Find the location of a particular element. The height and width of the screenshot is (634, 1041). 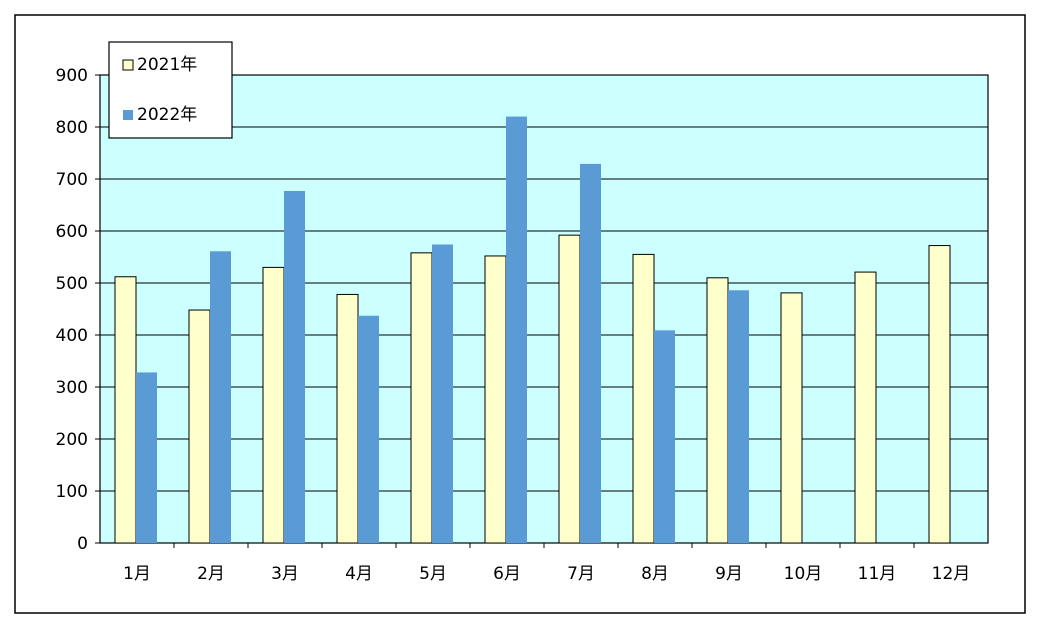

bar-2021年-2月 is located at coordinates (199, 426).